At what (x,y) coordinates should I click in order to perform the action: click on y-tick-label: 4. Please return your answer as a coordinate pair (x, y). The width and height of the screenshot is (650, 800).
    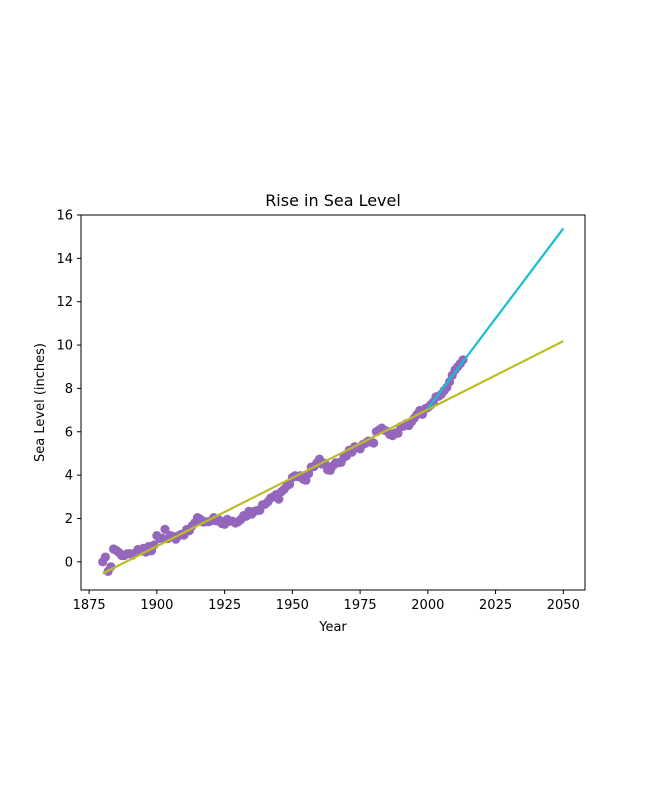
    Looking at the image, I should click on (69, 476).